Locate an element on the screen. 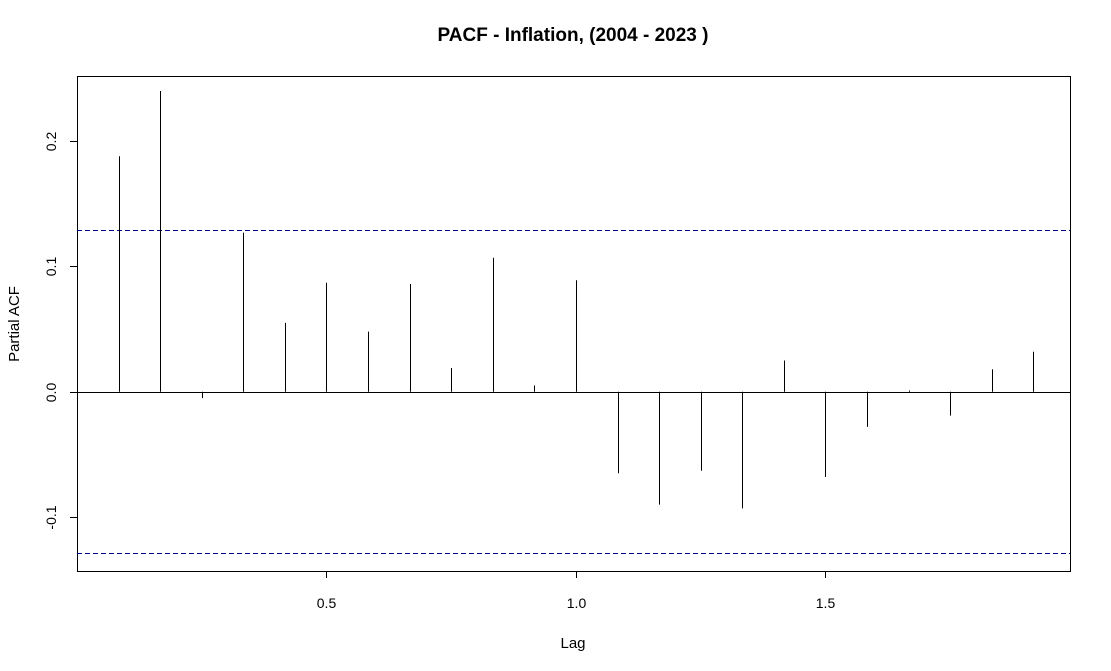 The image size is (1111, 671). x-axis: 0.5 1.0 1.5 is located at coordinates (576, 591).